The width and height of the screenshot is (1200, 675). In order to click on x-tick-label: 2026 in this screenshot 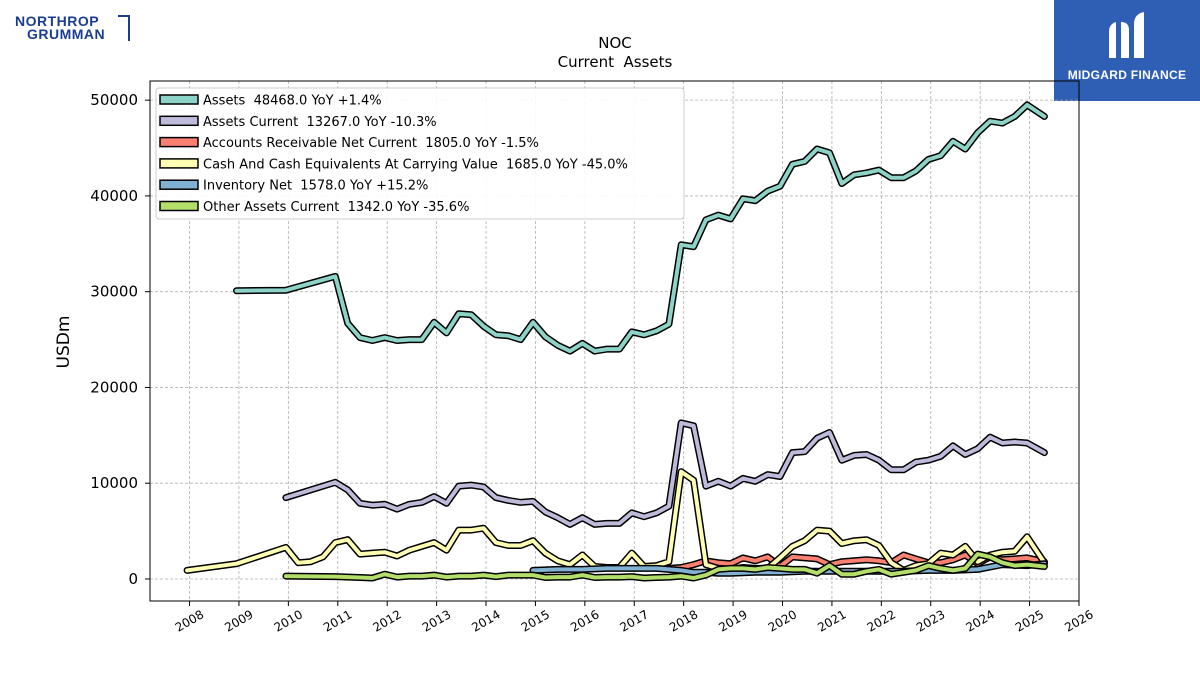, I will do `click(1078, 620)`.